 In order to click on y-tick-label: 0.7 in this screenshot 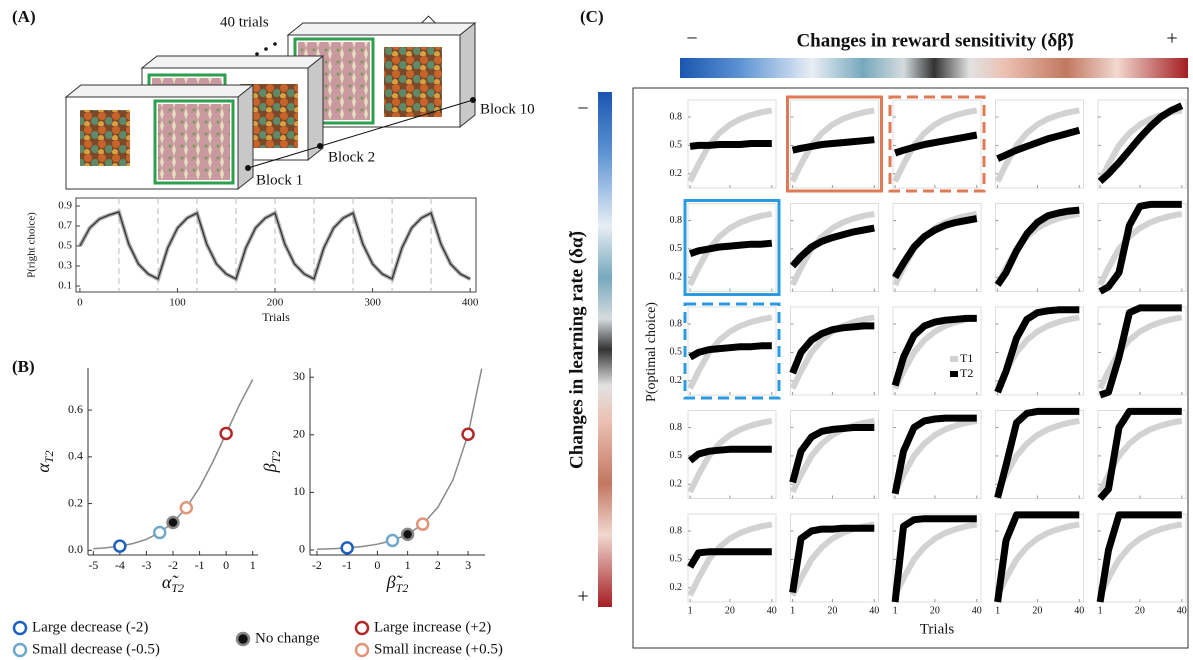, I will do `click(65, 226)`.